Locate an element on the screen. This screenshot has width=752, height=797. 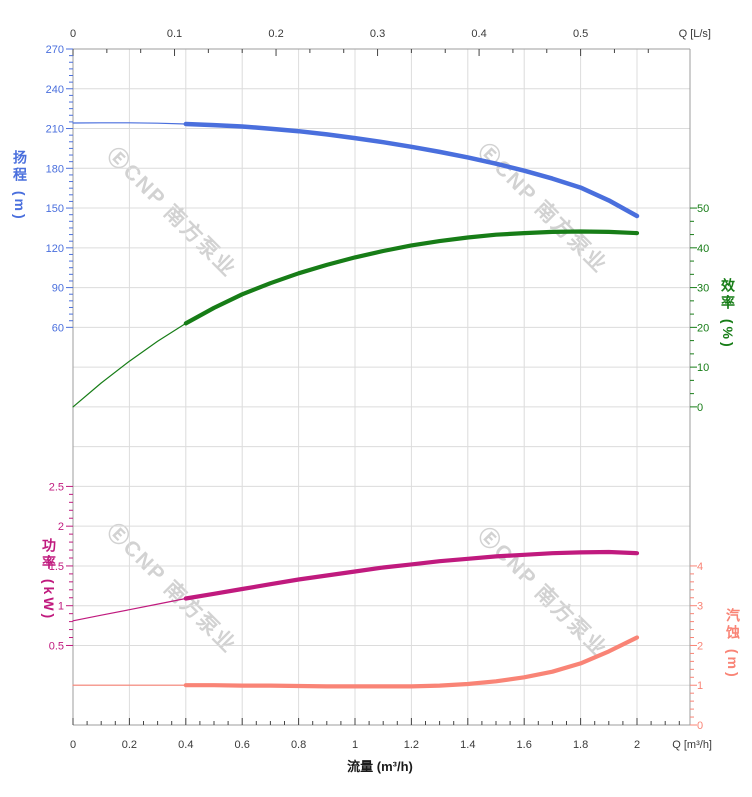
bottom-axis-tick-label: 0.8 is located at coordinates (298, 745).